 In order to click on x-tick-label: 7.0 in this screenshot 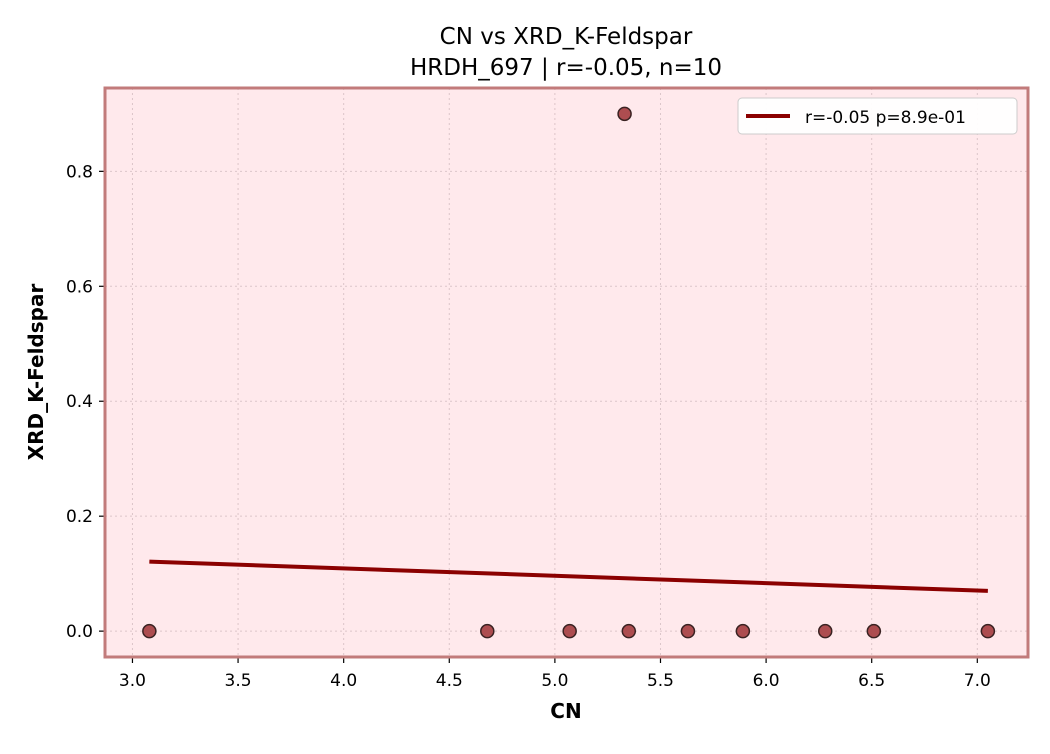, I will do `click(977, 681)`.